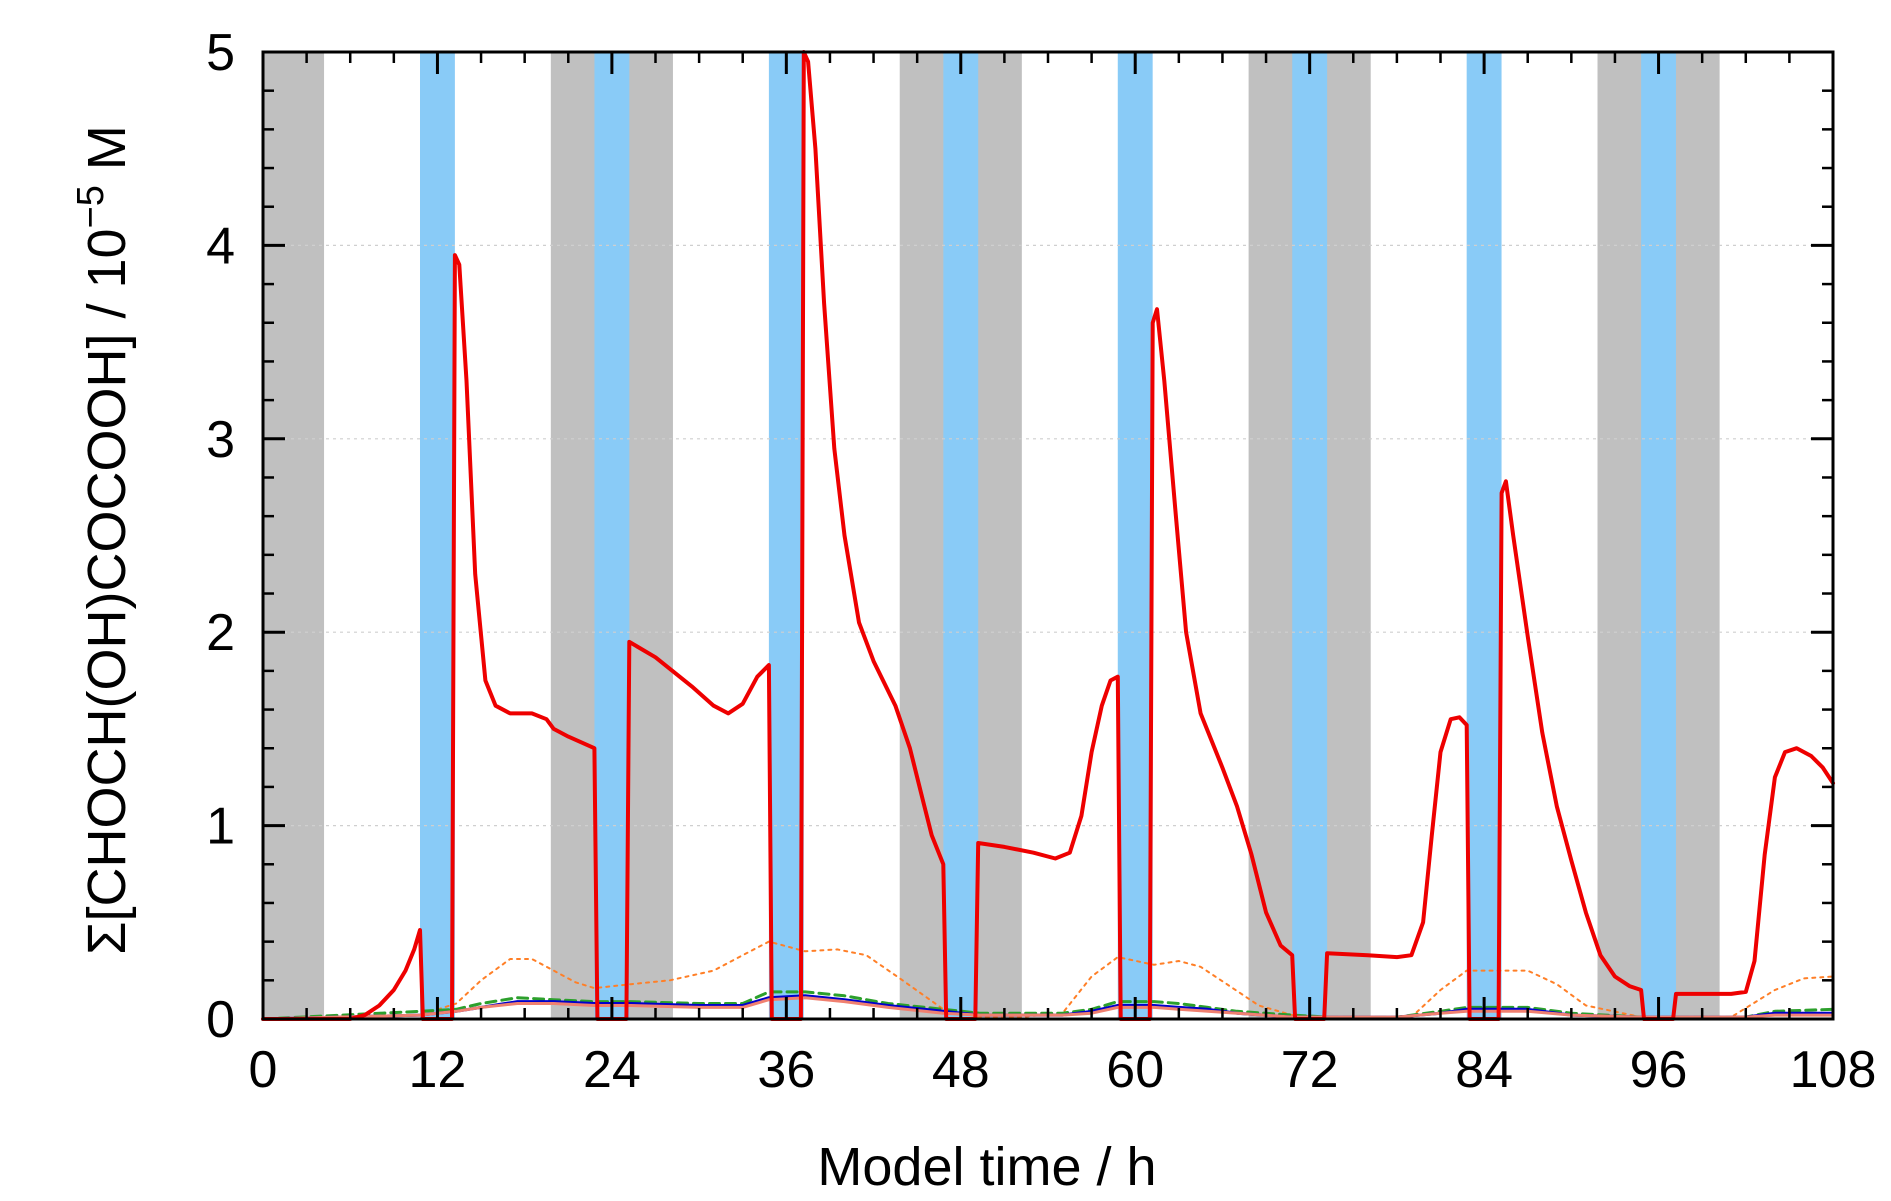  What do you see at coordinates (107, 591) in the screenshot?
I see `y-axis-label-main: Σ[CHOCH(OH)COCOOH] / 10` at bounding box center [107, 591].